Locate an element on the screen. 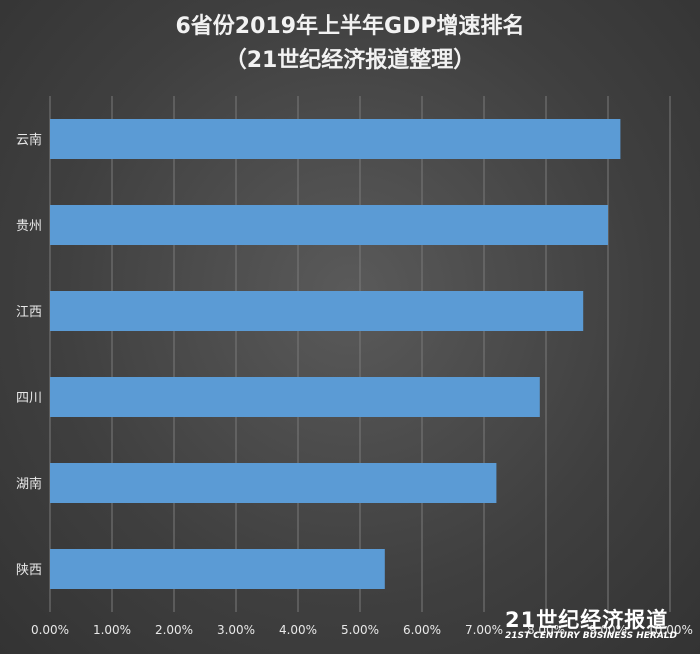  chart-title-line2: （21世纪经济报道整理） is located at coordinates (350, 60).